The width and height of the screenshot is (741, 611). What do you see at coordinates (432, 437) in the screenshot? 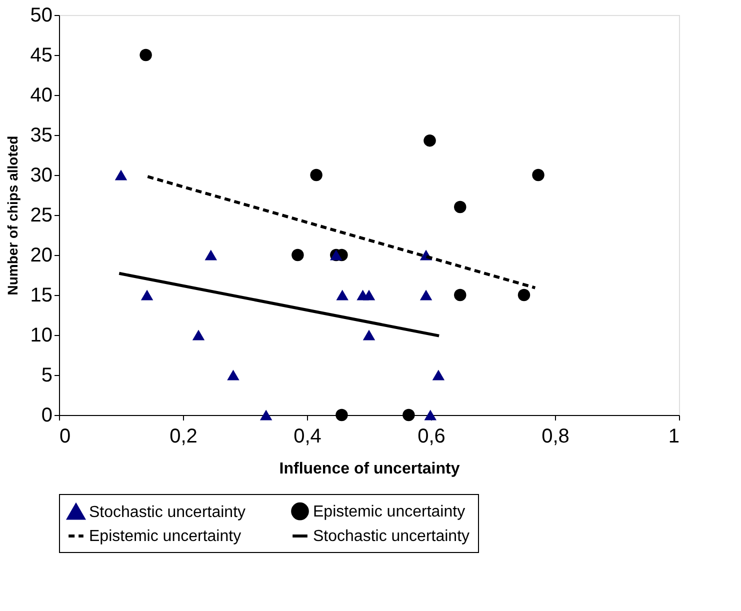
I see `x-tick-label: 0,6` at bounding box center [432, 437].